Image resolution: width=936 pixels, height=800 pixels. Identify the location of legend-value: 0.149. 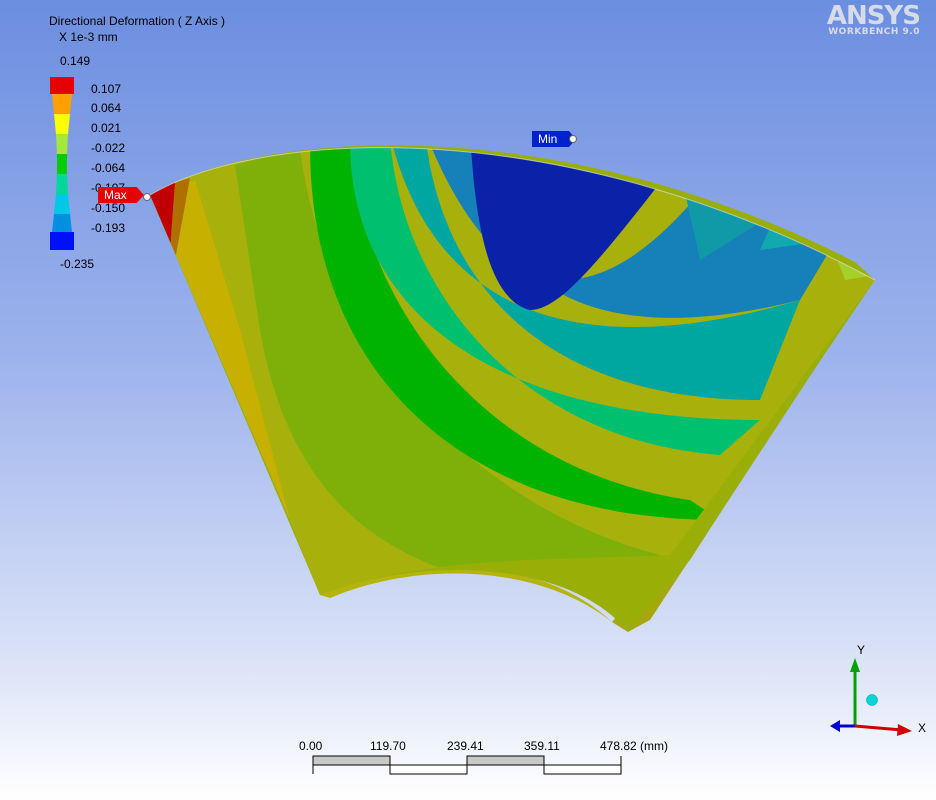
(75, 61).